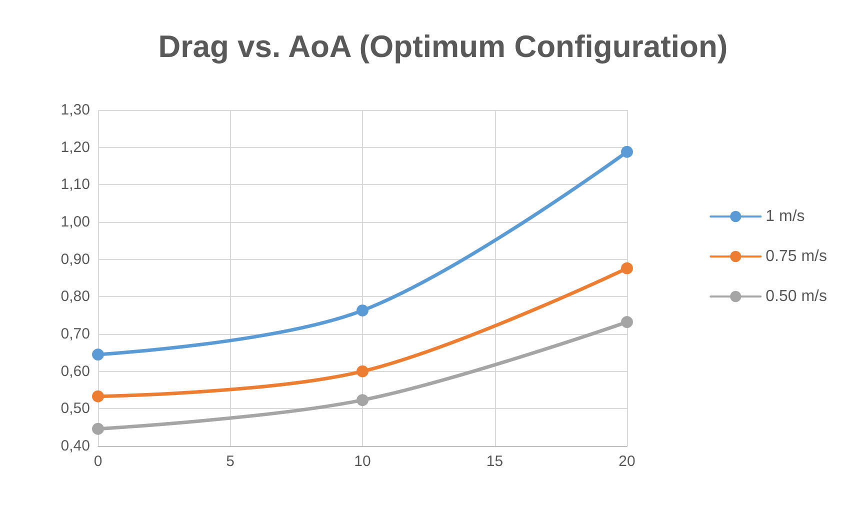  I want to click on y-tick-label: 1,00, so click(75, 222).